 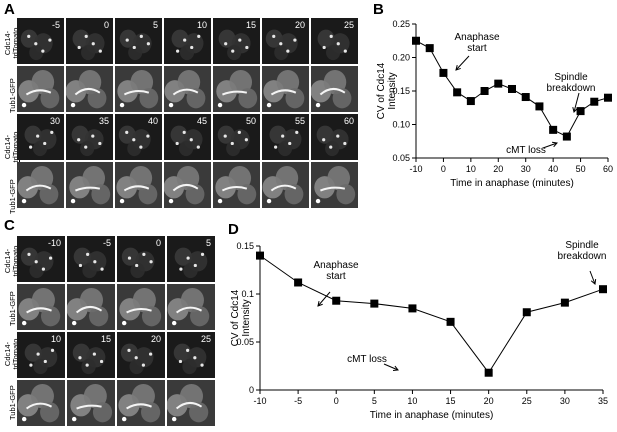 I want to click on micrograph-tile: 10, so click(x=41, y=355).